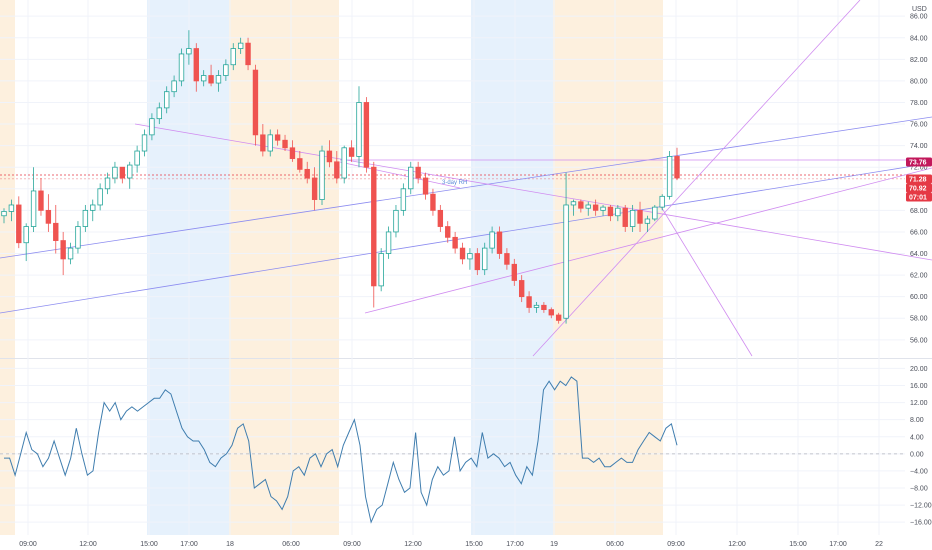 The height and width of the screenshot is (550, 932). What do you see at coordinates (919, 60) in the screenshot?
I see `price-tick-label-2: 82.00` at bounding box center [919, 60].